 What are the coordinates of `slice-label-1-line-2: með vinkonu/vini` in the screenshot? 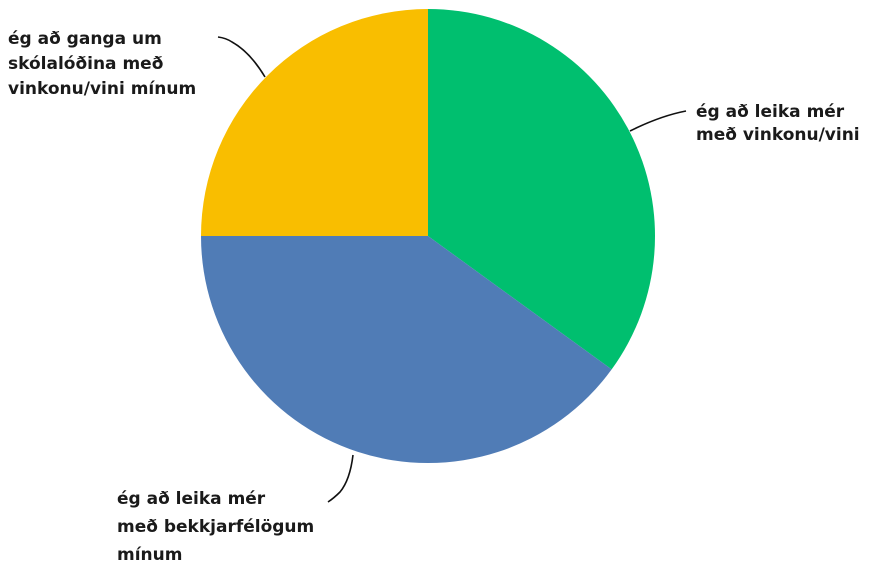 It's located at (778, 135).